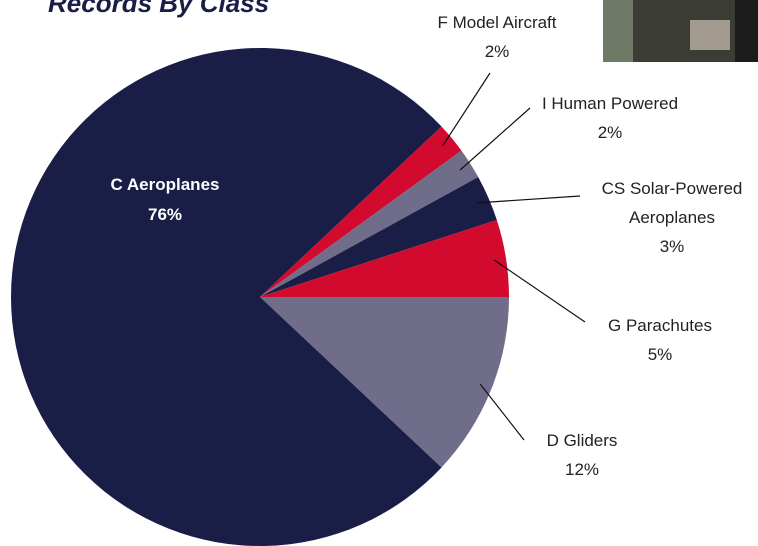  I want to click on slice-value-label: 76%, so click(165, 214).